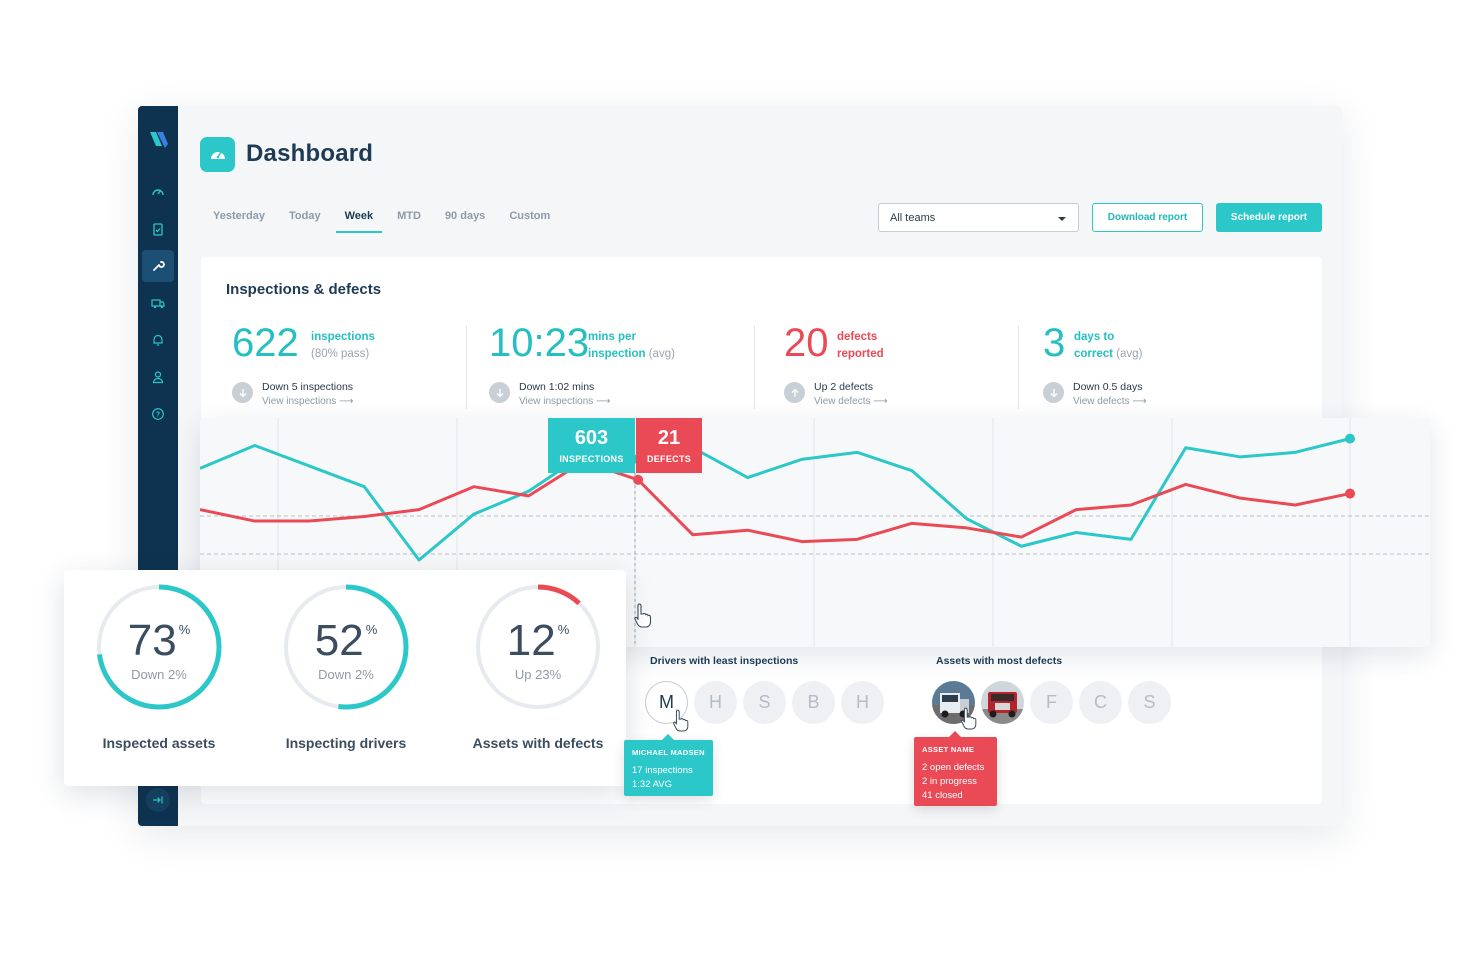 This screenshot has height=960, width=1480. Describe the element at coordinates (591, 438) in the screenshot. I see `tooltip-inspections-value: 603` at that location.